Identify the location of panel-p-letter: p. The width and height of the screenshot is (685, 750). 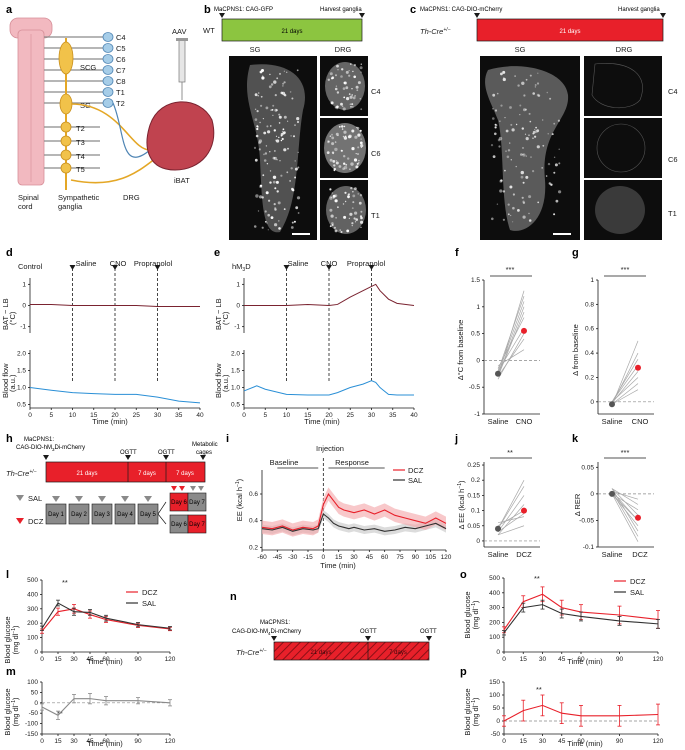
(463, 672).